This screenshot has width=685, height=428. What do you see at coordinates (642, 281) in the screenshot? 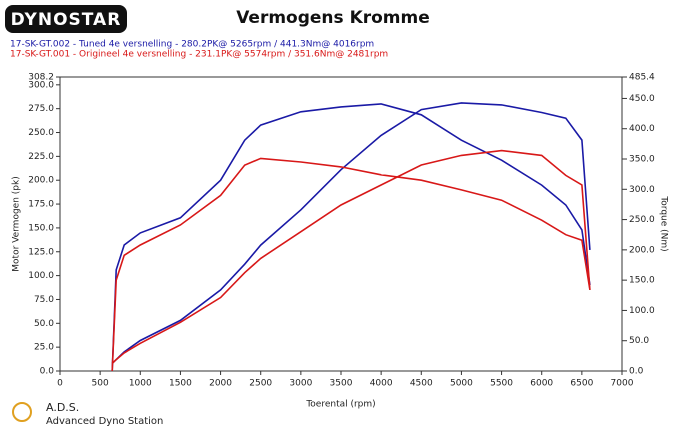
I see `y2-tick-label: 150.0` at bounding box center [642, 281].